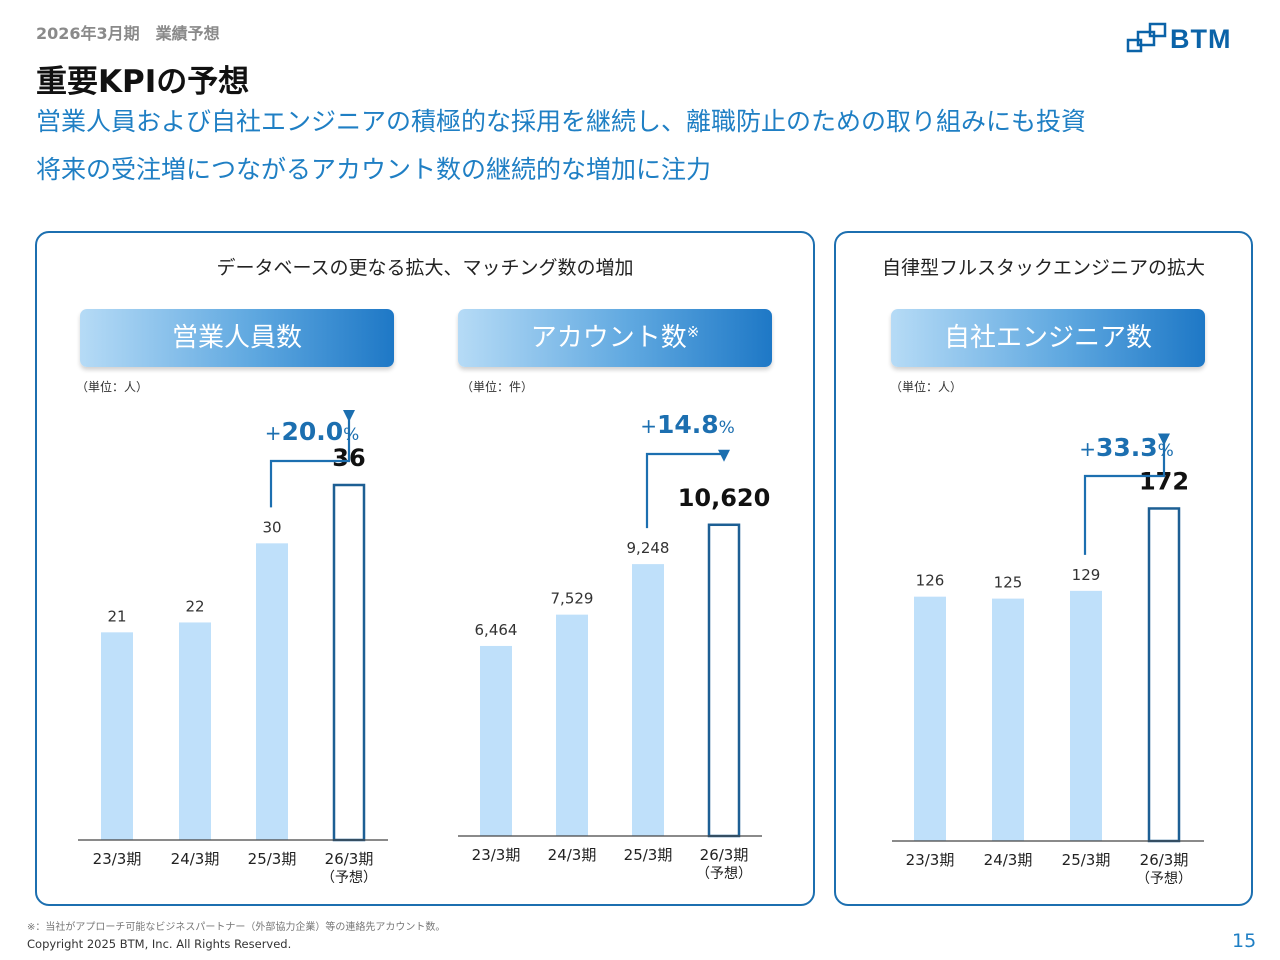  I want to click on data-label: 6,464, so click(496, 630).